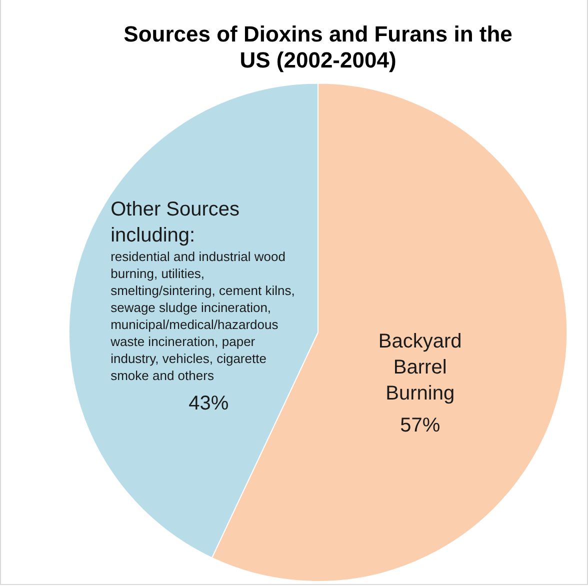 This screenshot has height=586, width=588. What do you see at coordinates (153, 235) in the screenshot?
I see `text: including:` at bounding box center [153, 235].